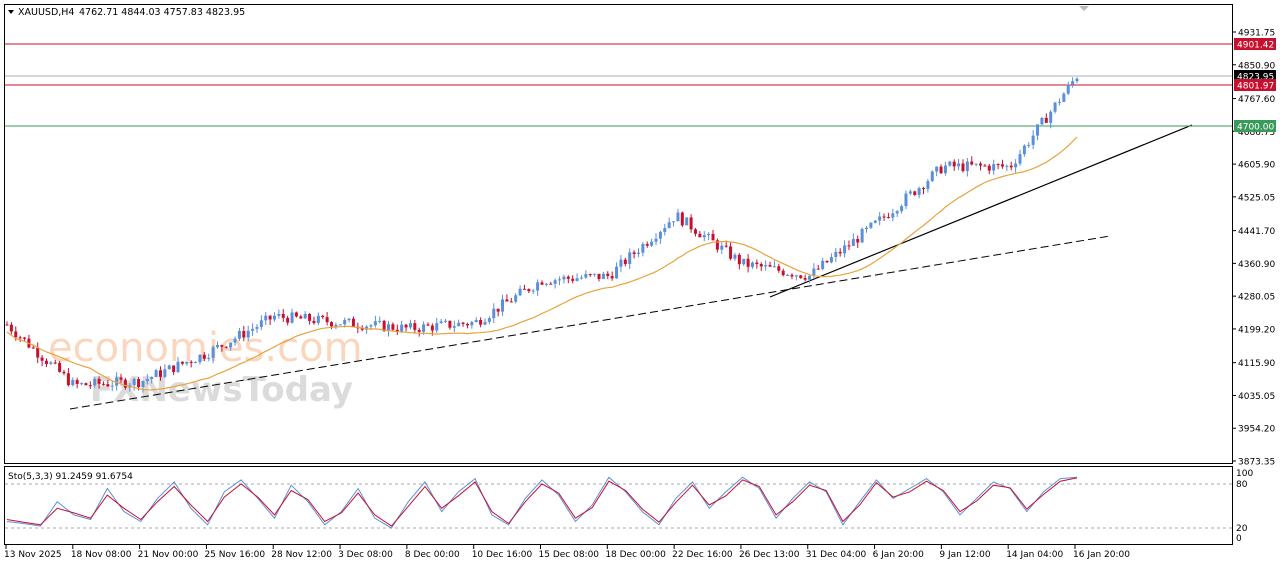 This screenshot has width=1280, height=571. I want to click on price-tick-label: 4931.75, so click(1256, 34).